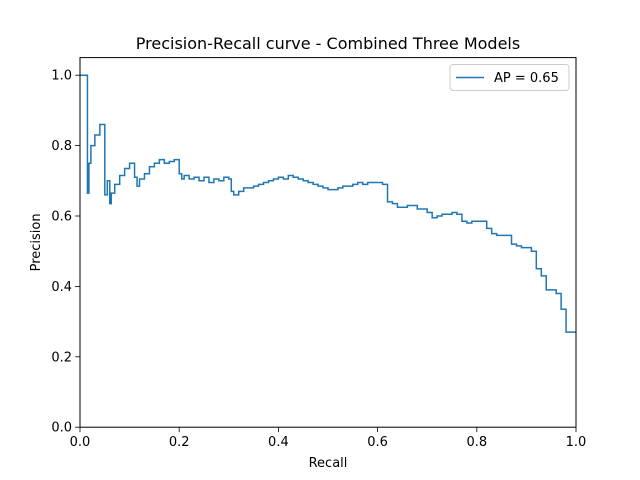 The image size is (640, 480). I want to click on y-tick-label: 0.0, so click(61, 428).